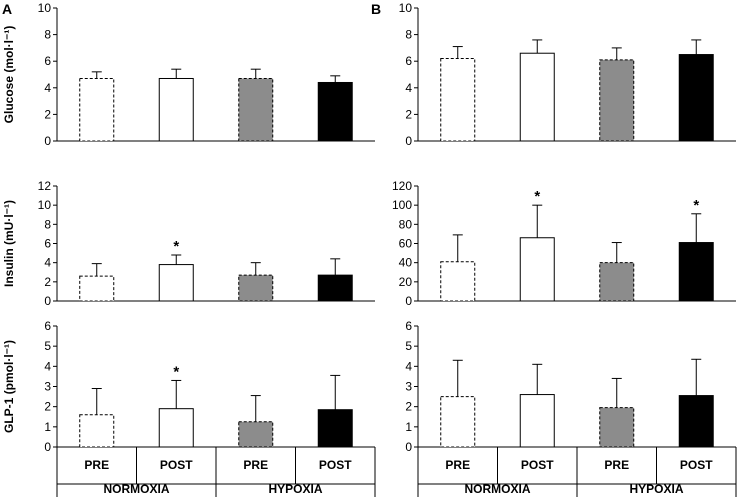 The width and height of the screenshot is (737, 497). I want to click on chart-a-glucose-y-tick-label: 10, so click(45, 8).